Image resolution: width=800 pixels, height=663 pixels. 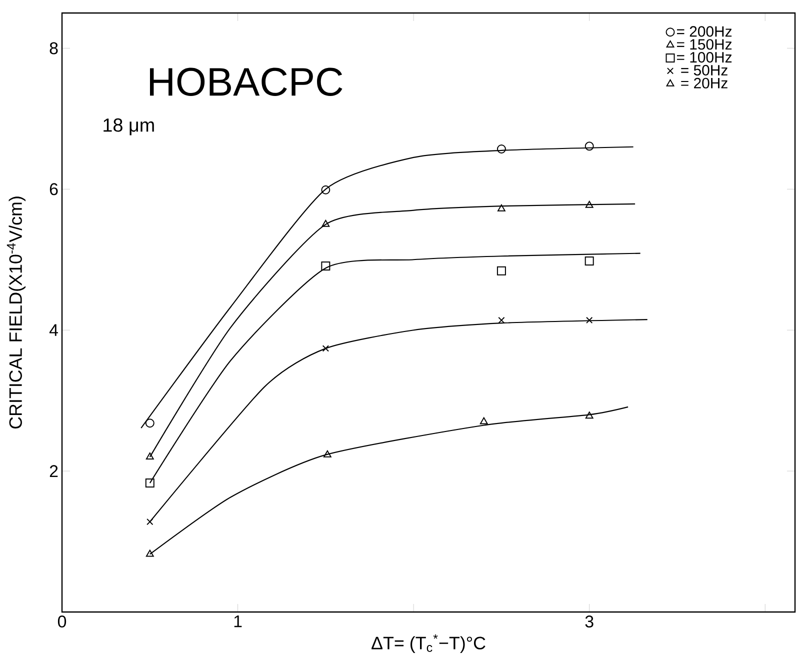 What do you see at coordinates (704, 57) in the screenshot?
I see `legend-label: = 100Hz` at bounding box center [704, 57].